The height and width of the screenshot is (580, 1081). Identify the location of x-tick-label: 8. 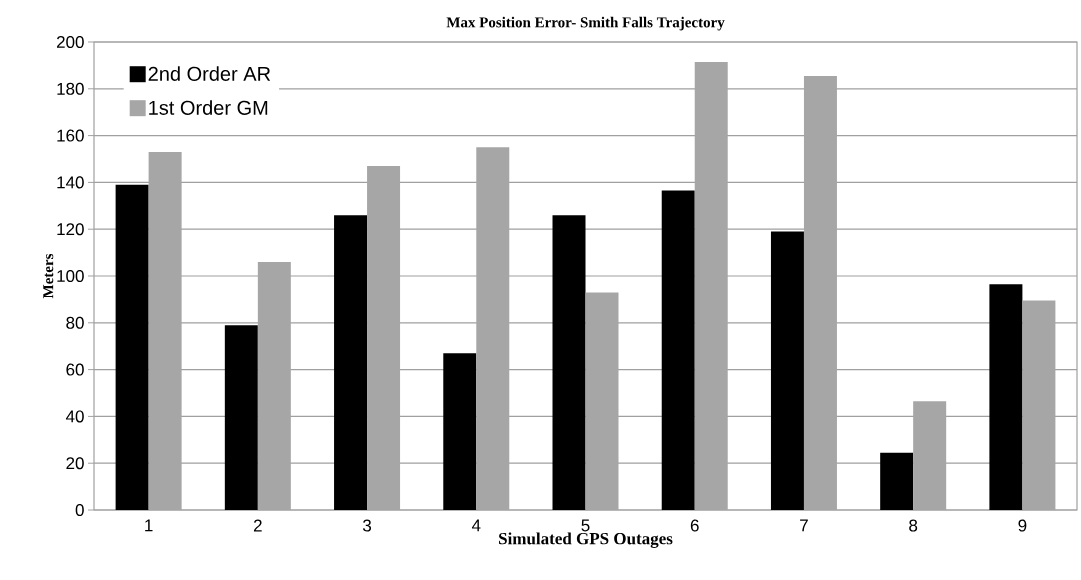
(913, 525).